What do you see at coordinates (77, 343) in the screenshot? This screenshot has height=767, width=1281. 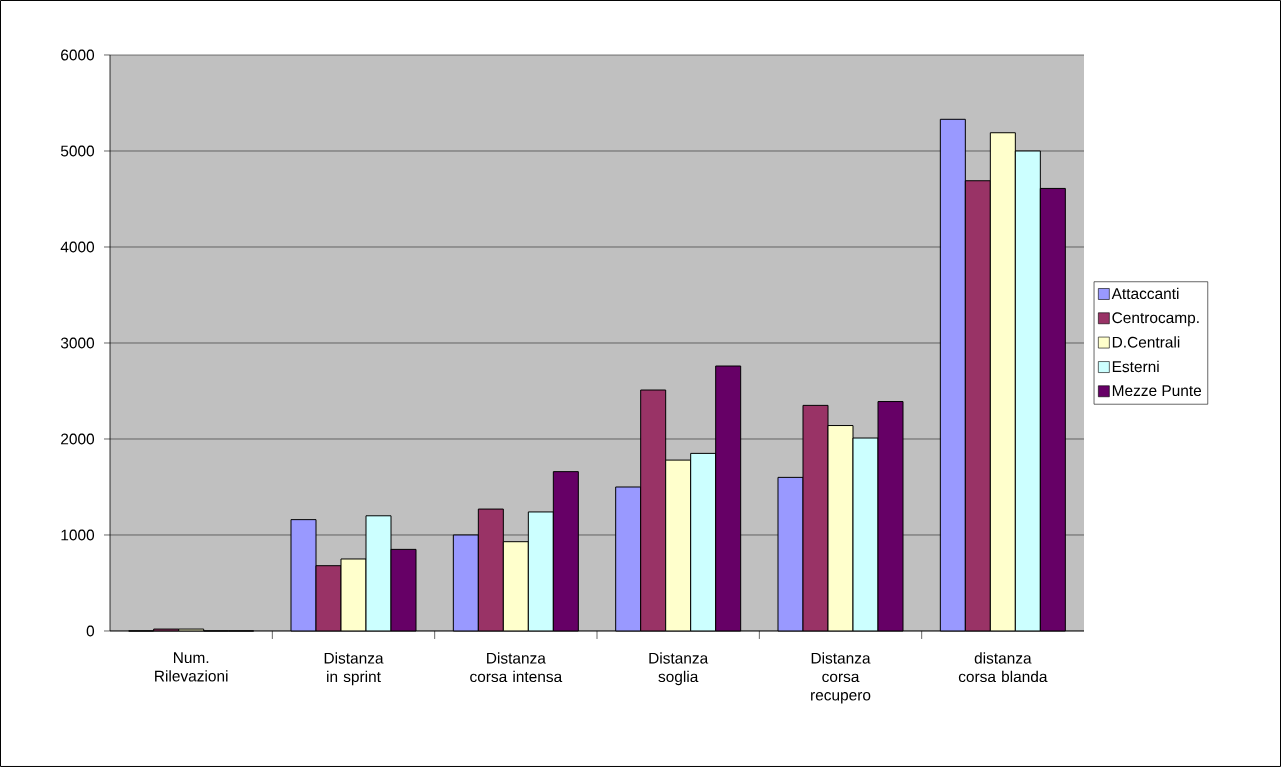 I see `y-tick-label: 3000` at bounding box center [77, 343].